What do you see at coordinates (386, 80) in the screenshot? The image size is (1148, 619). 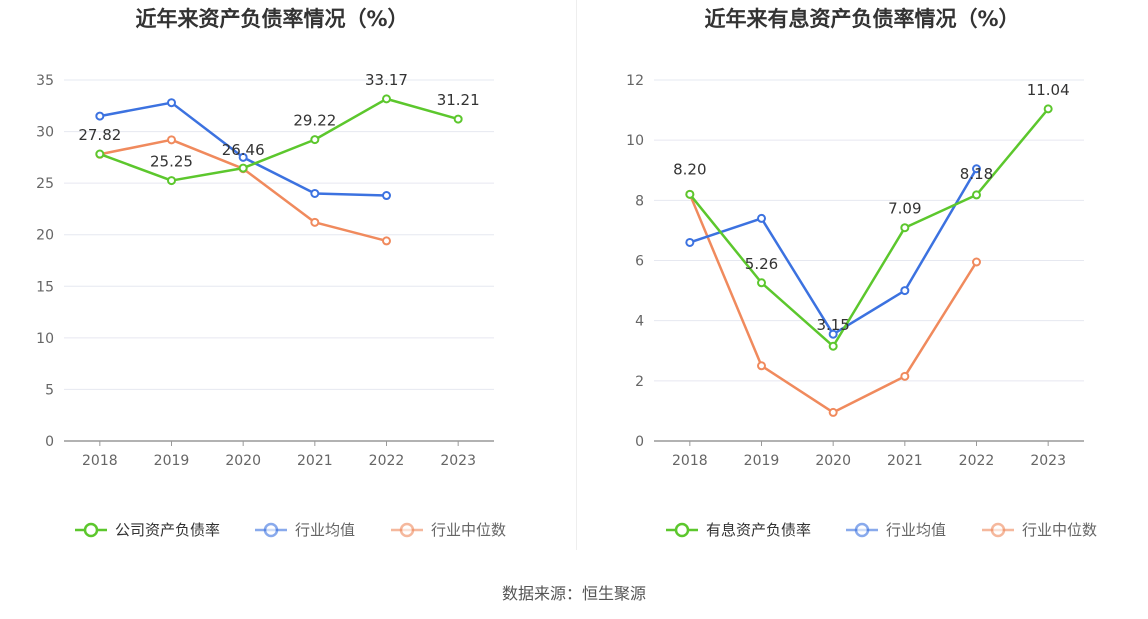 I see `data-label: 33.17` at bounding box center [386, 80].